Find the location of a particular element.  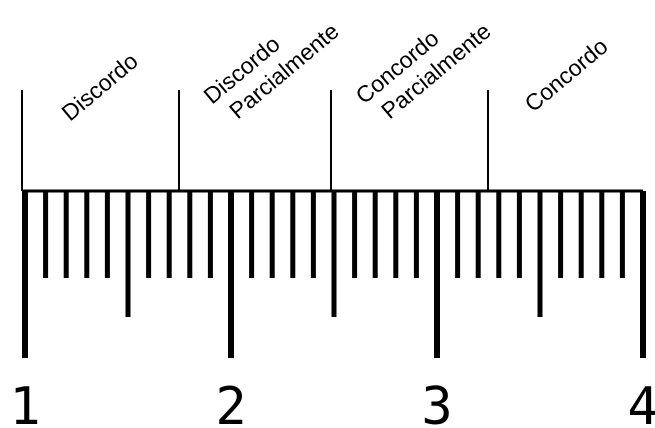

scale-number: 3 is located at coordinates (436, 402).